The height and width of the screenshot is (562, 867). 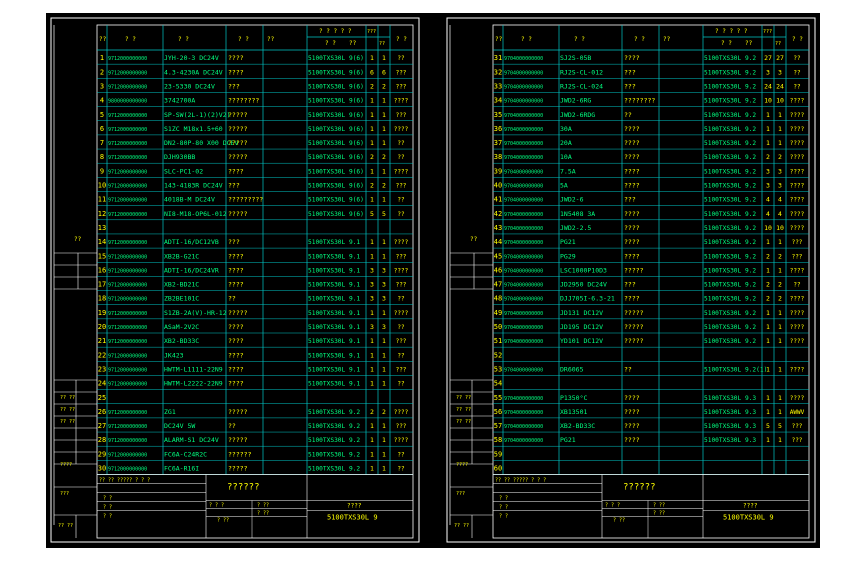 I want to click on title-big: ??????, so click(x=639, y=488).